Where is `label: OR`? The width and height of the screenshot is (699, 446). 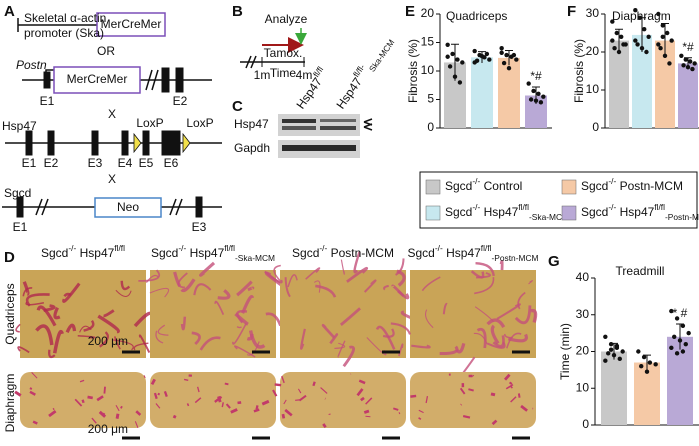 label: OR is located at coordinates (106, 51).